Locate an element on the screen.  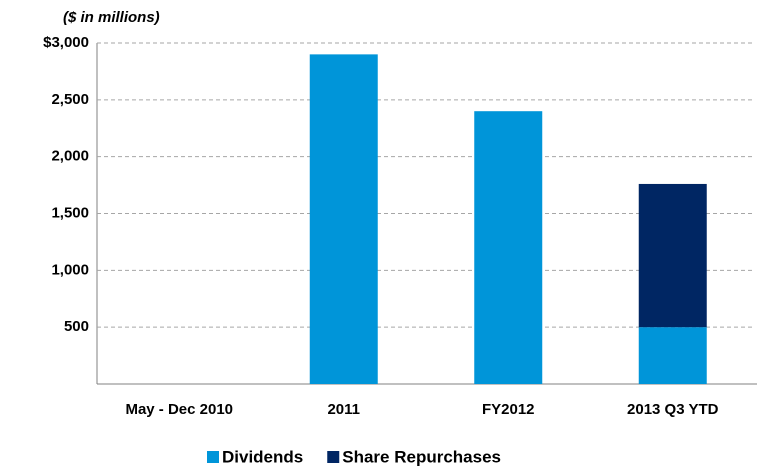
x-tick-label: 2011 is located at coordinates (343, 409).